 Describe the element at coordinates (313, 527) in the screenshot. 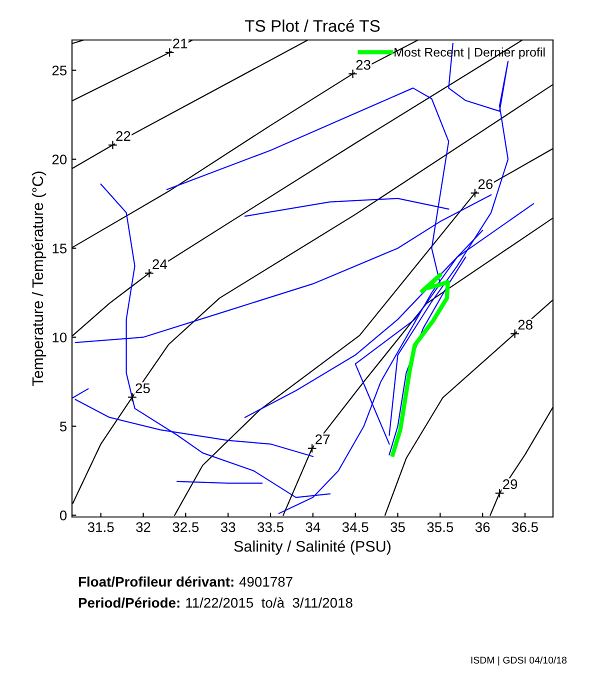

I see `x-tick-label: 34` at that location.